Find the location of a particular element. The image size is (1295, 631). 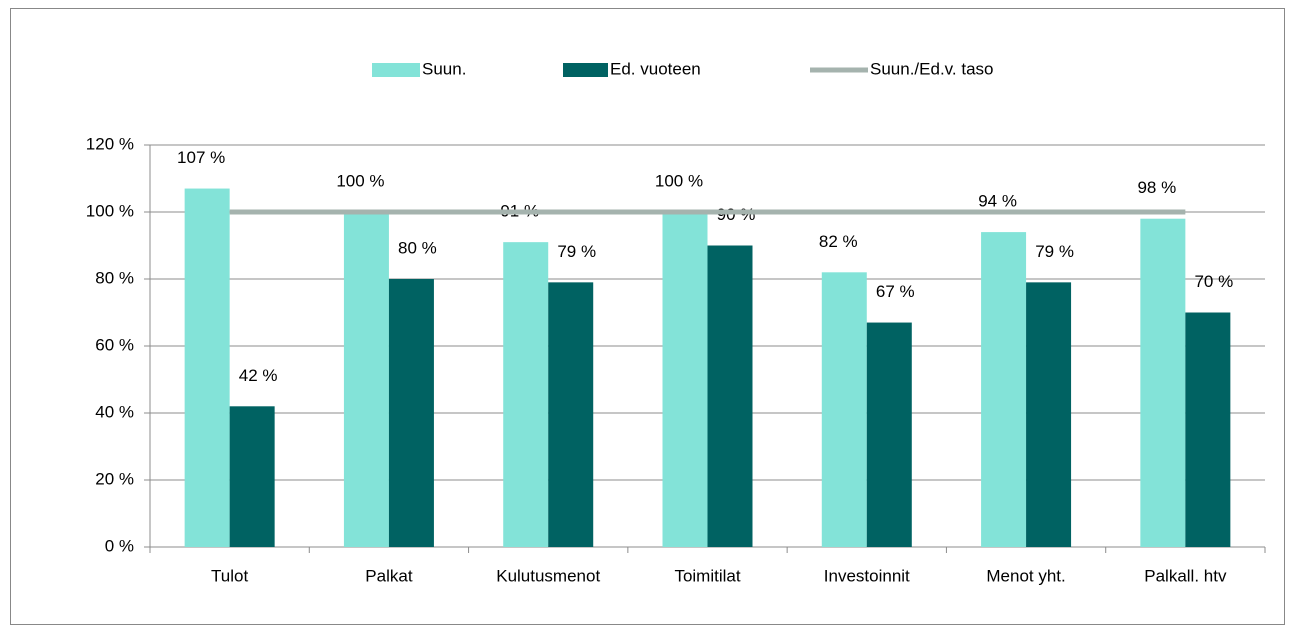

y-tick-label: 100 % is located at coordinates (110, 210).